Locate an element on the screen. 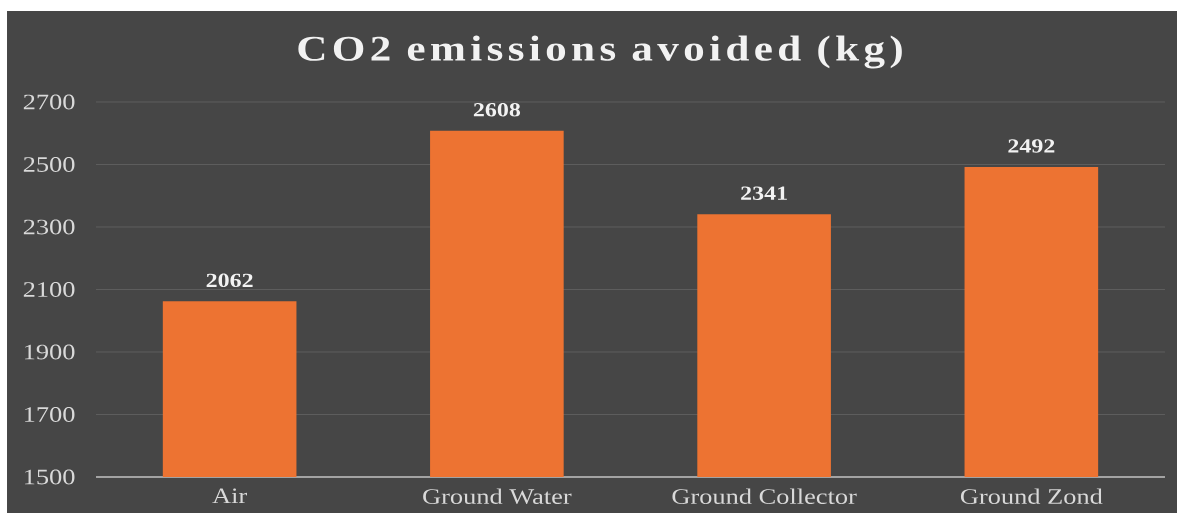  y-tick-label: 1700 is located at coordinates (50, 414).